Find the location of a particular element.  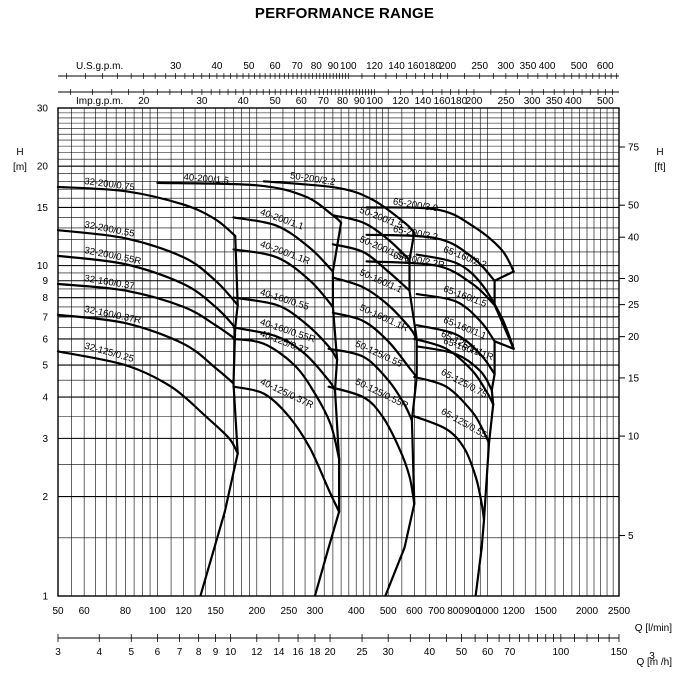

chart-title: PERFORMANCE RANGE is located at coordinates (344, 13).